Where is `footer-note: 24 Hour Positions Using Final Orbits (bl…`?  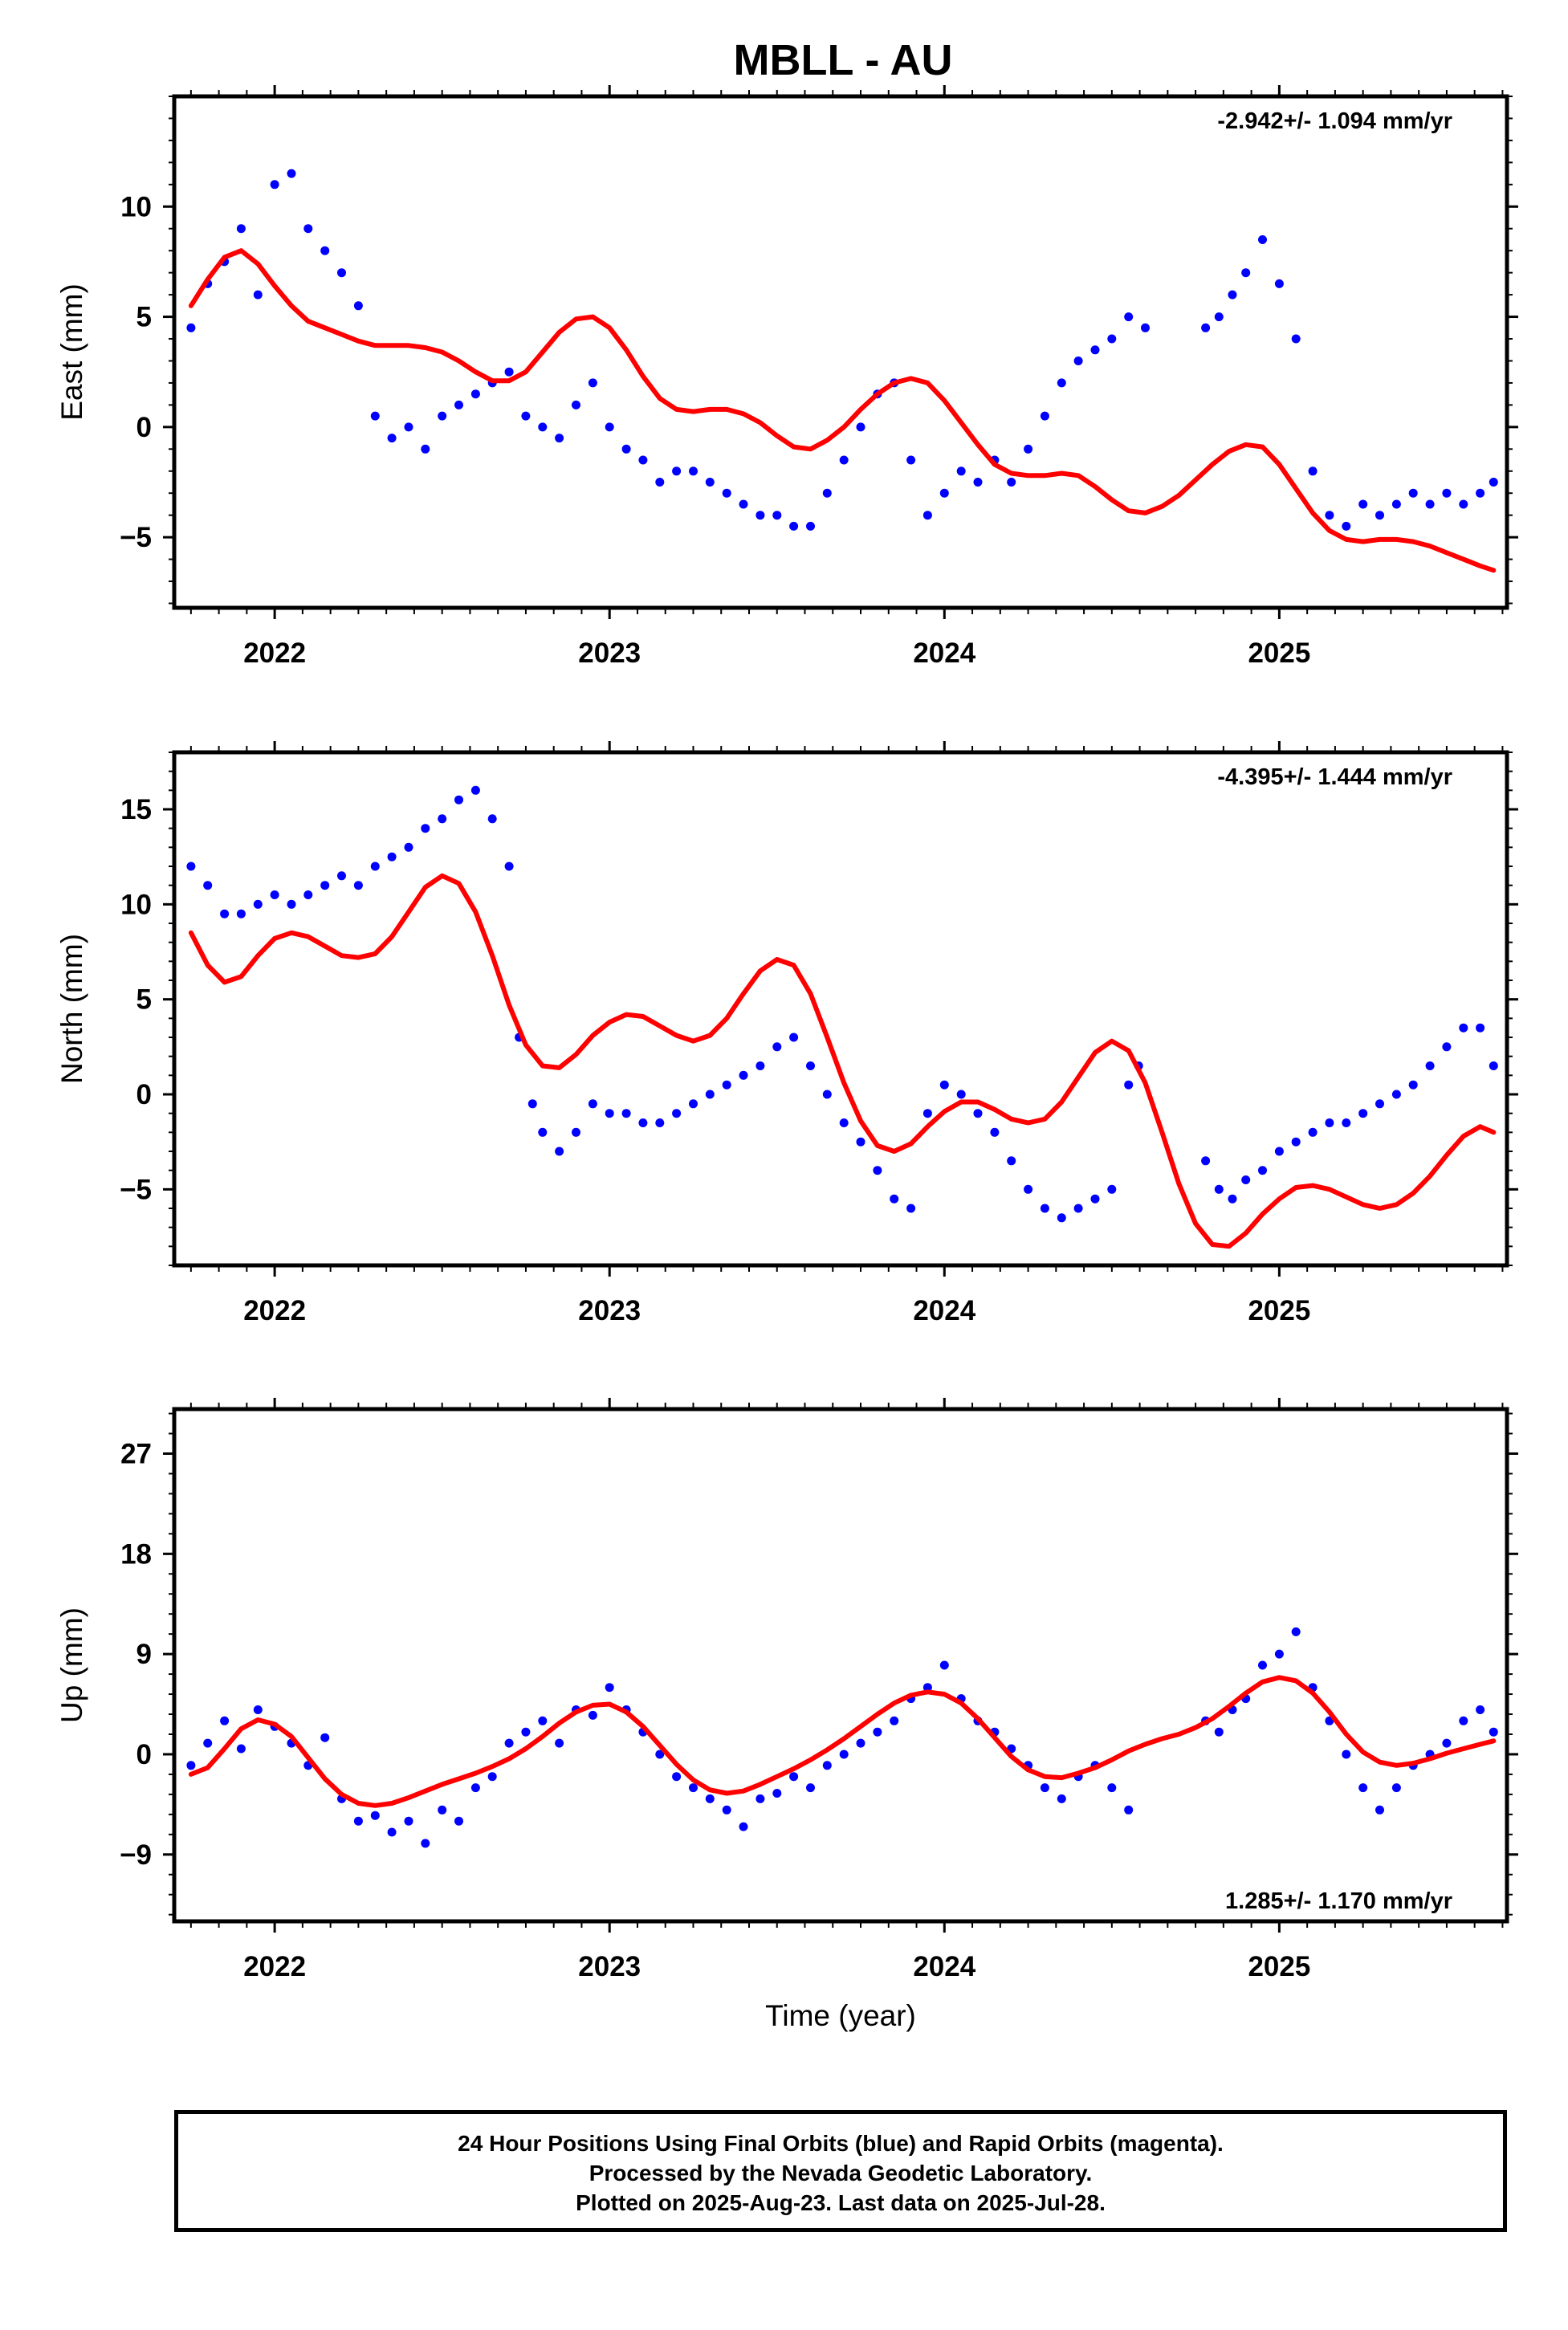 footer-note: 24 Hour Positions Using Final Orbits (bl… is located at coordinates (840, 2171).